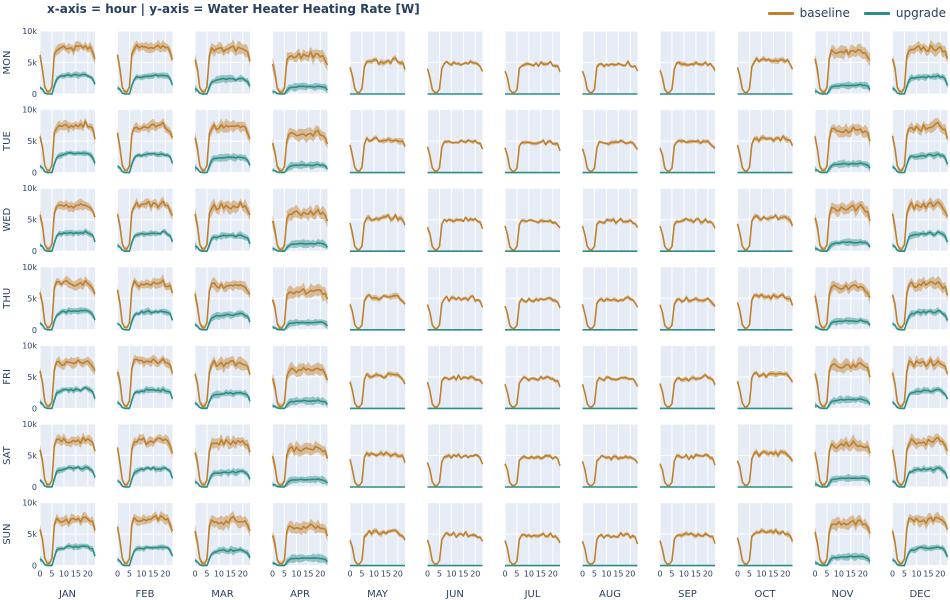  Describe the element at coordinates (687, 534) in the screenshot. I see `panel-sun-sep` at that location.